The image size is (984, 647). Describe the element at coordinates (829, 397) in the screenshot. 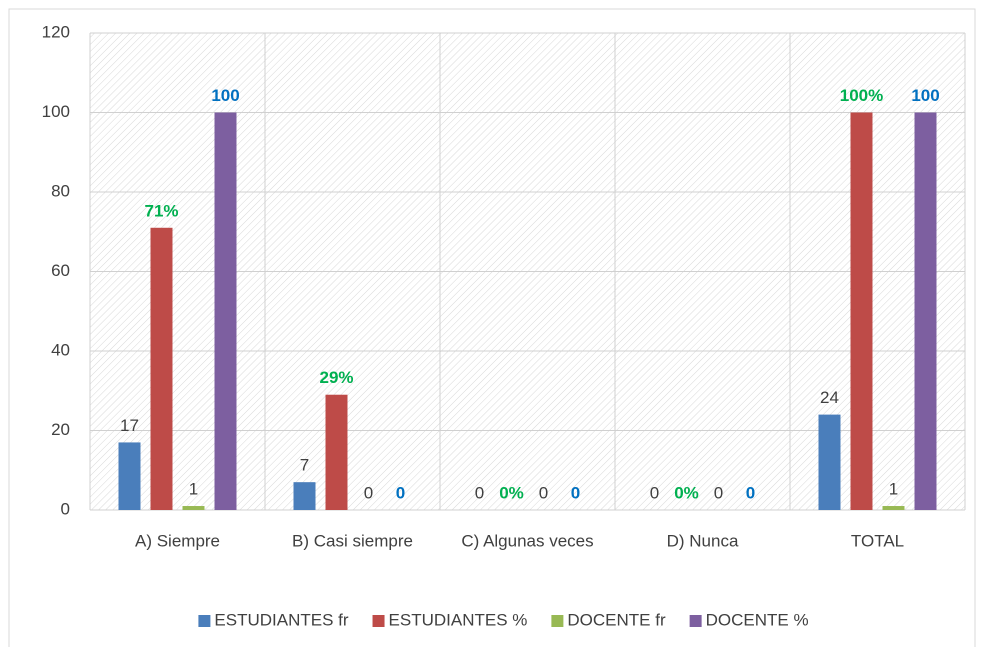

I see `data-label: 24` at that location.